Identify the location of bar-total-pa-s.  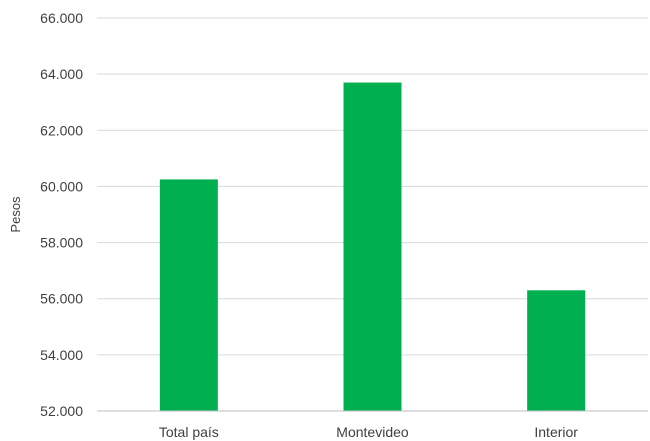
(188, 295).